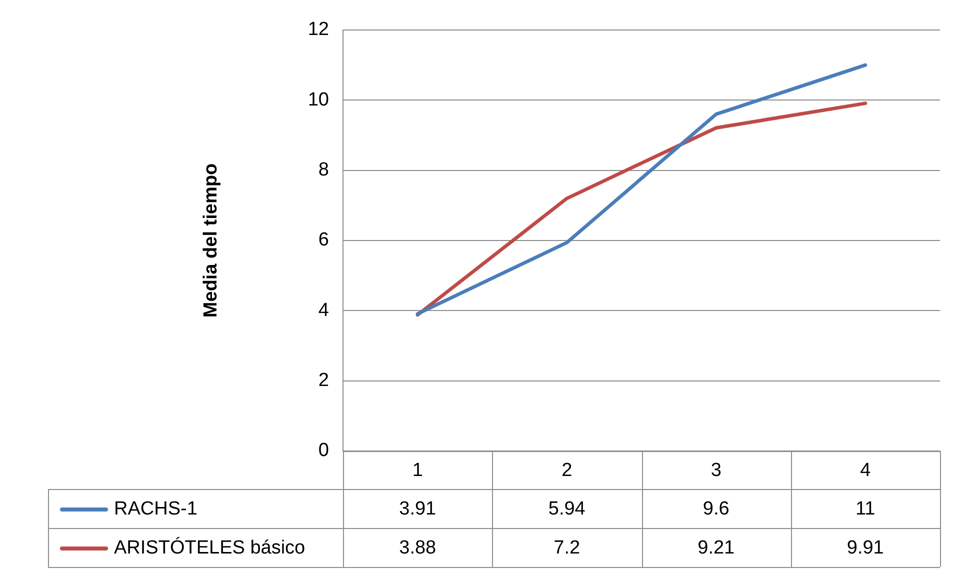 The width and height of the screenshot is (958, 583). Describe the element at coordinates (318, 99) in the screenshot. I see `y-tick-label: 10` at that location.